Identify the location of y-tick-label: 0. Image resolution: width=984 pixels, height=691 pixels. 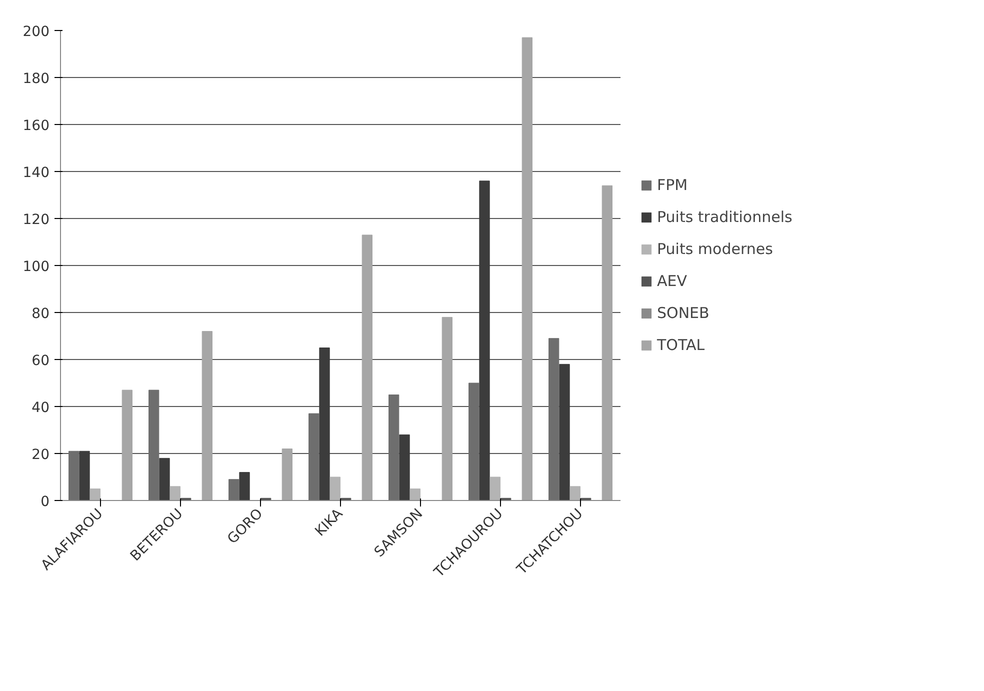
(45, 502).